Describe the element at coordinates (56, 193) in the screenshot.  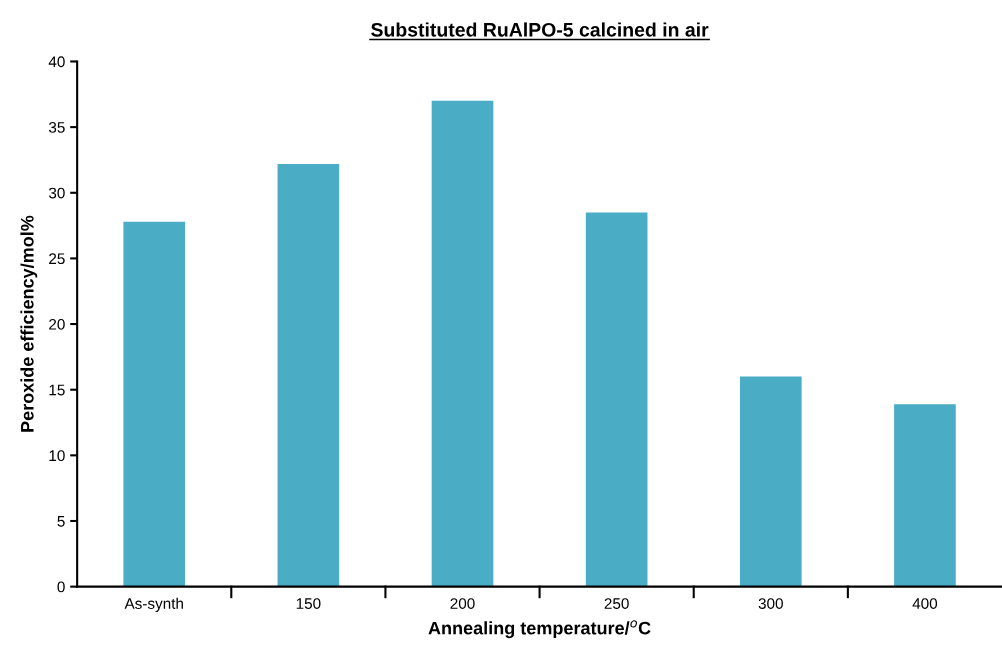
I see `y-tick-label: 30` at that location.